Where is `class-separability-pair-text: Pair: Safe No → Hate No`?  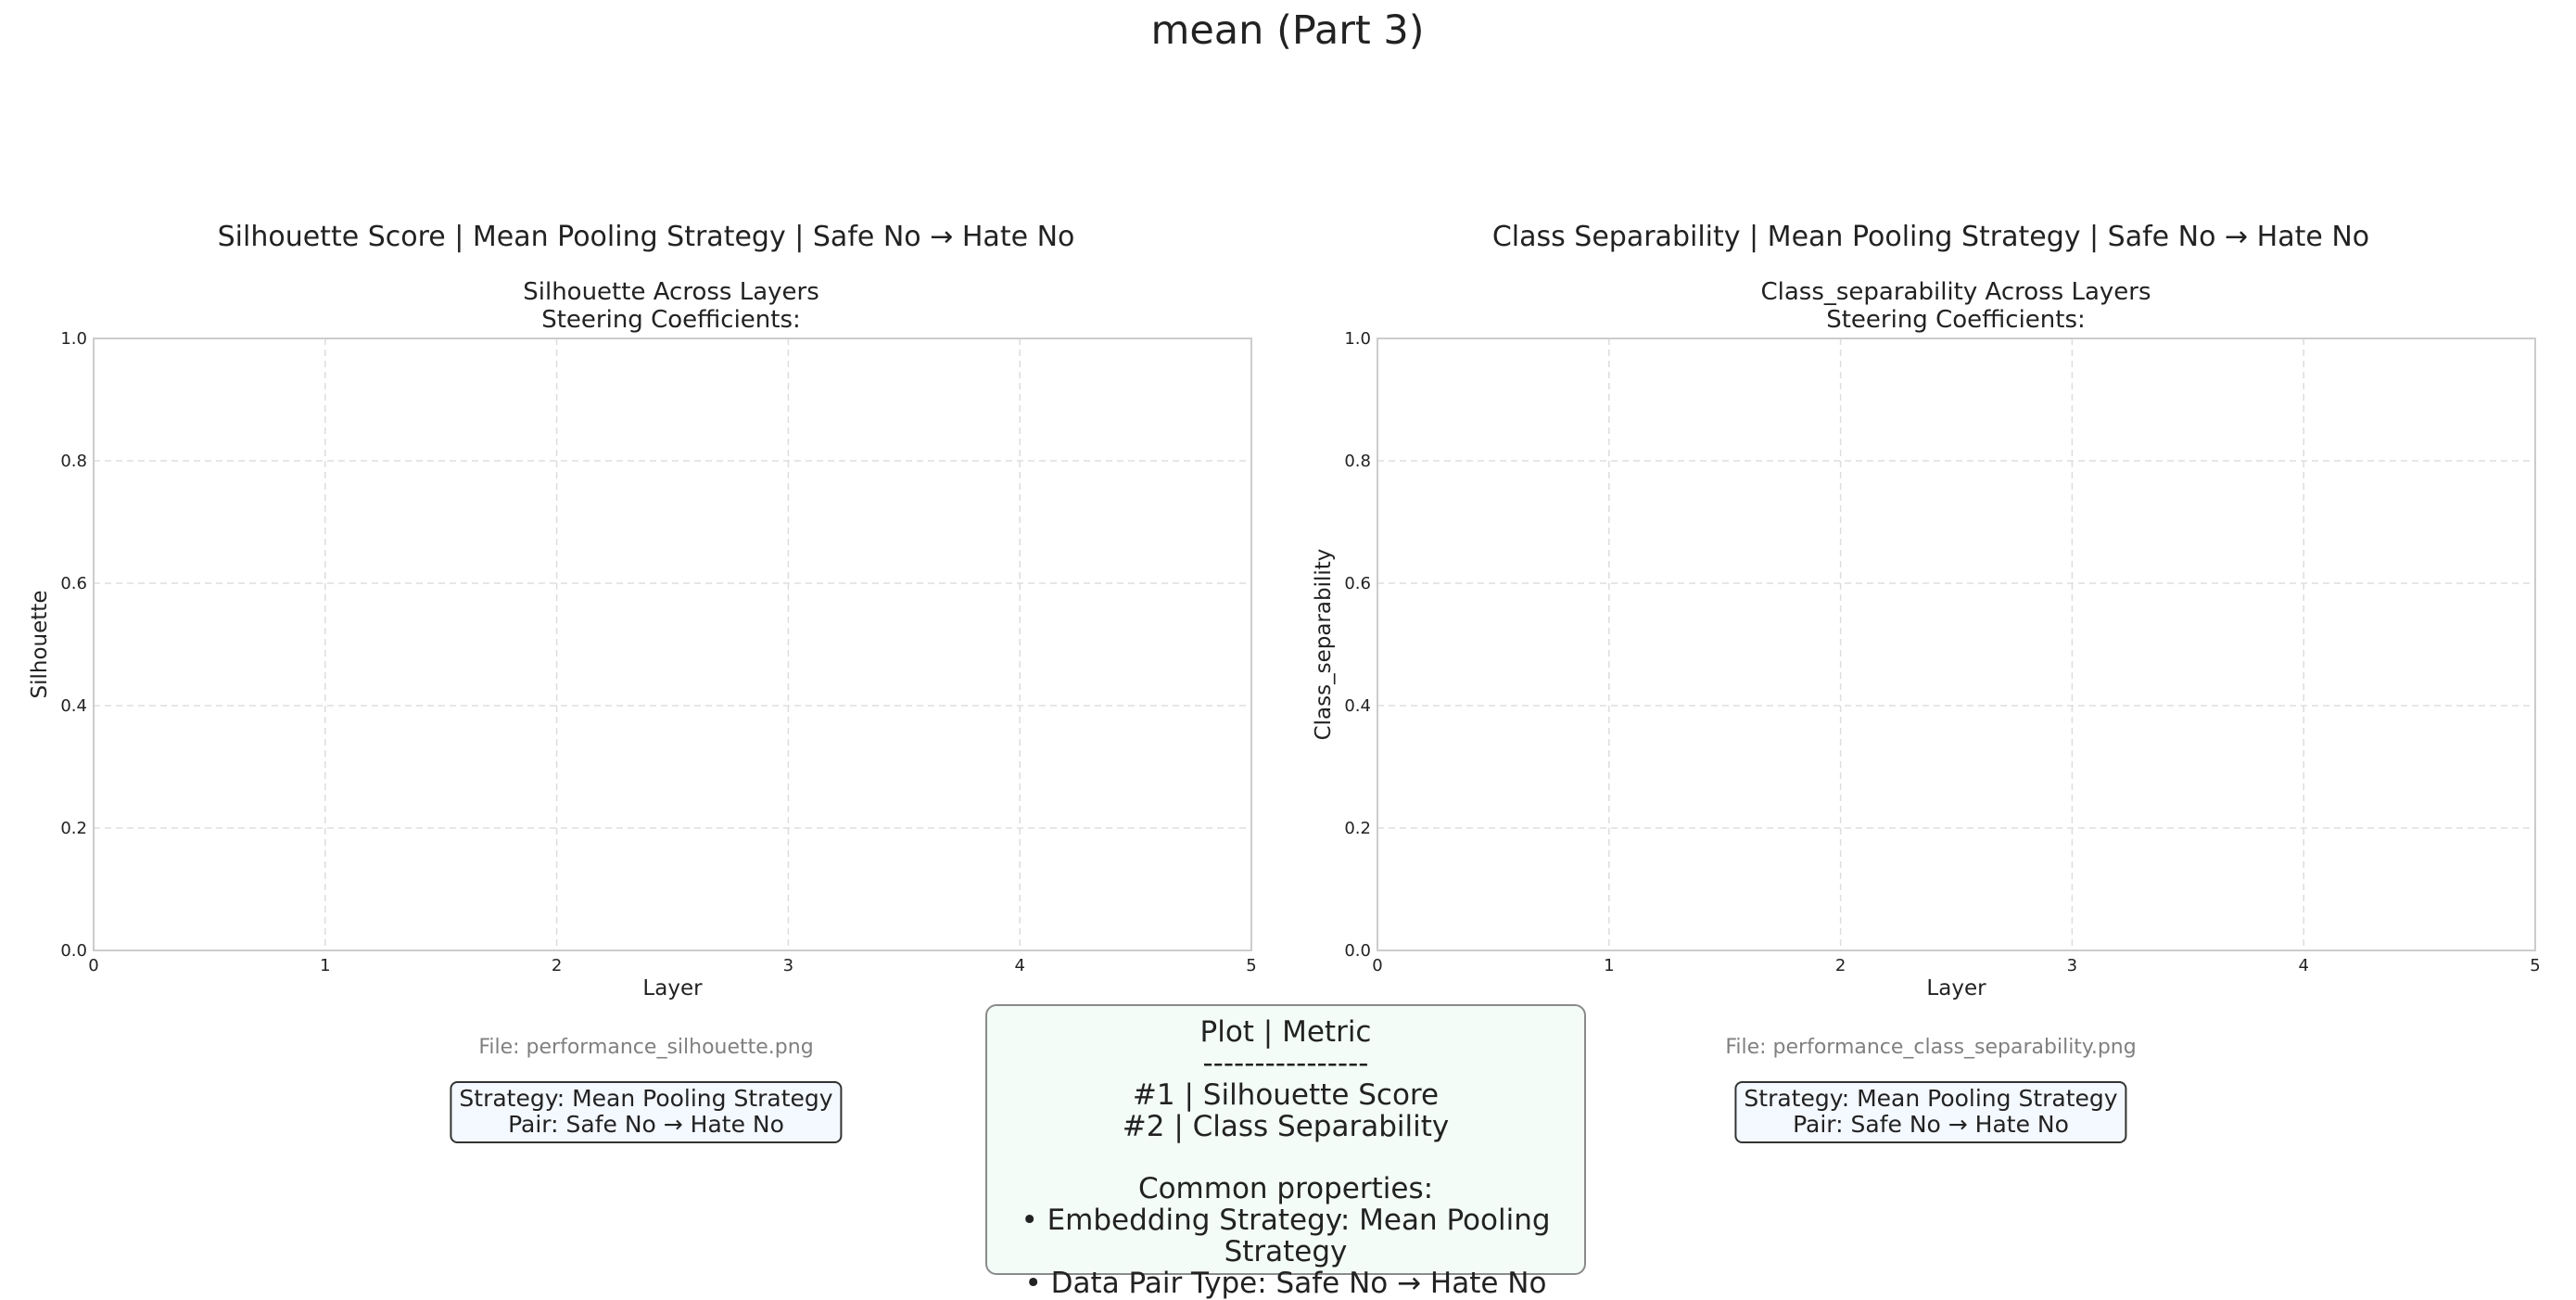
class-separability-pair-text: Pair: Safe No → Hate No is located at coordinates (1931, 1124).